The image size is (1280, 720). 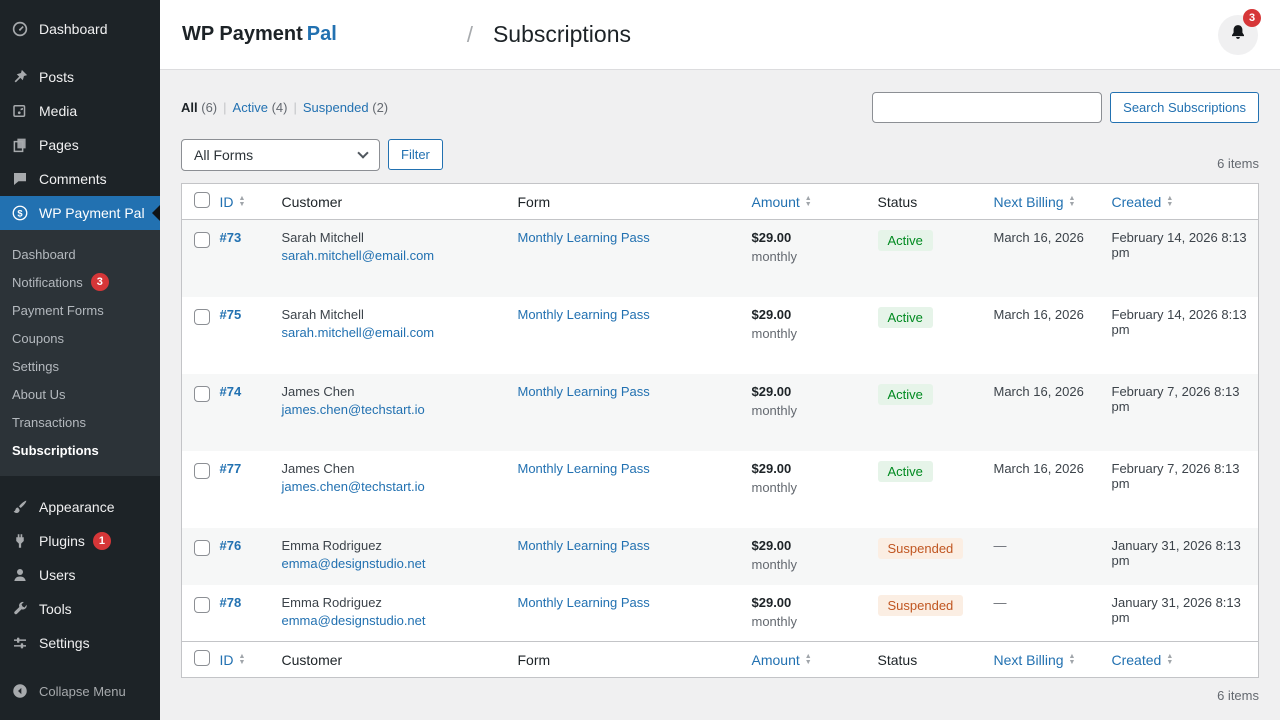 What do you see at coordinates (318, 468) in the screenshot?
I see `customer-name: James Chen` at bounding box center [318, 468].